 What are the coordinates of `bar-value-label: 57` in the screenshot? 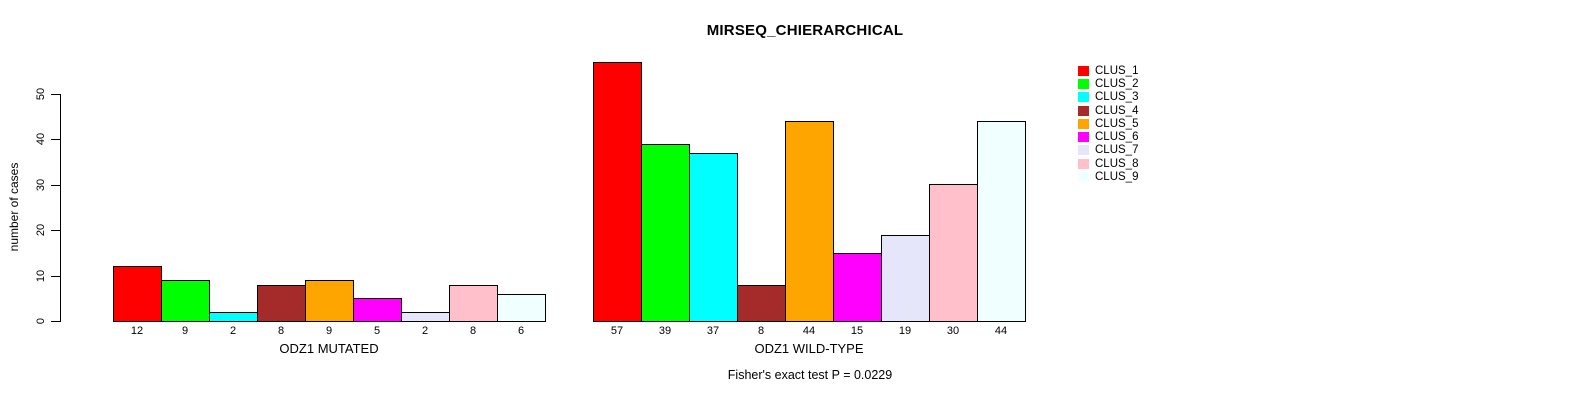 It's located at (617, 331).